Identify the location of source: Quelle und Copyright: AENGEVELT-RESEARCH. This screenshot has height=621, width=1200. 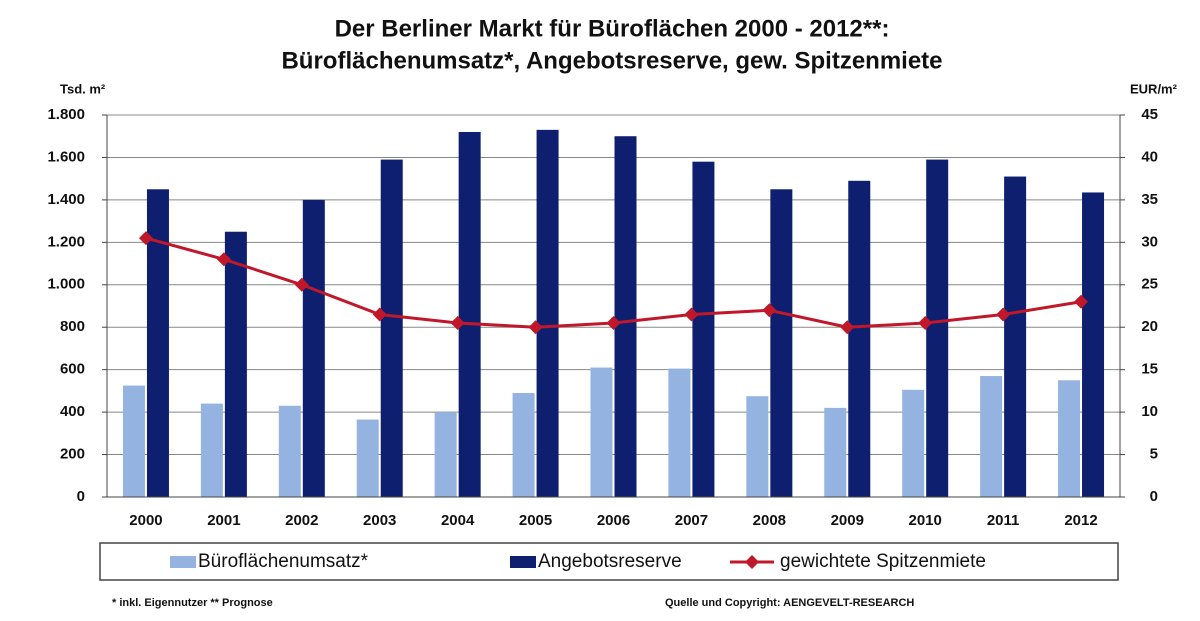
(789, 603).